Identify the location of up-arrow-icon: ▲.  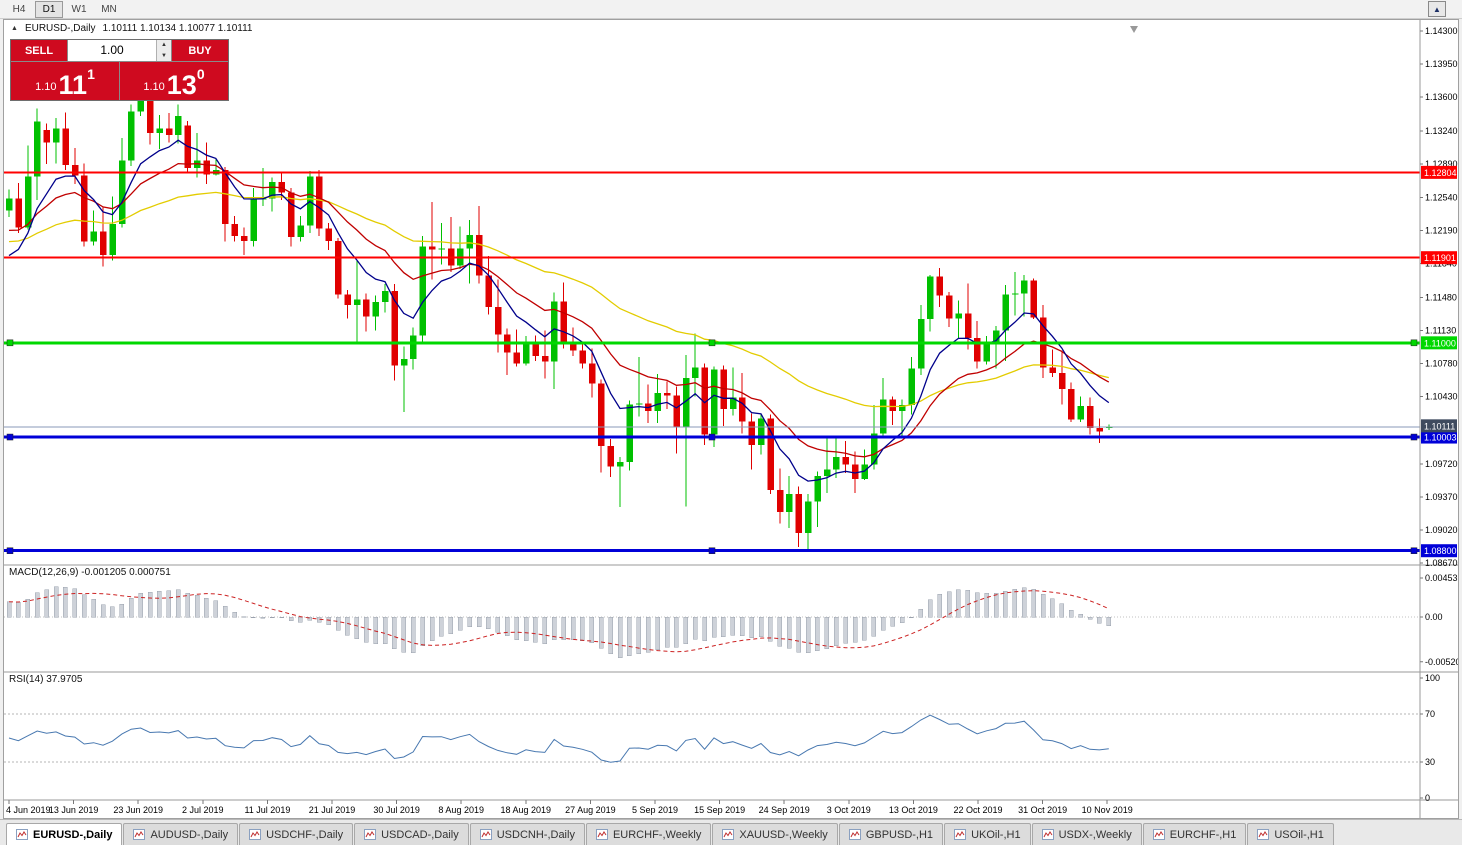
(1437, 9).